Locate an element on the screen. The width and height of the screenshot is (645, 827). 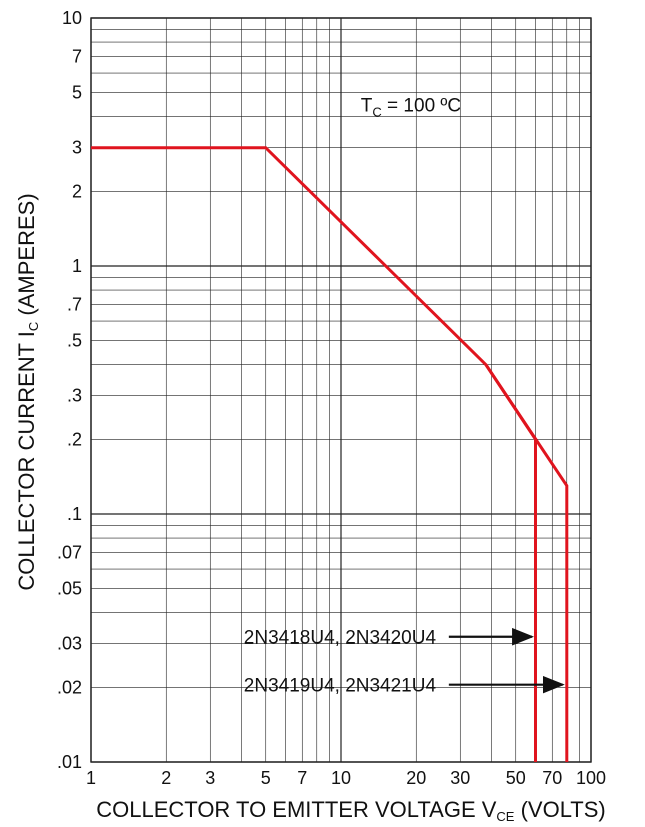
y-tick-label: .05 is located at coordinates (69, 589).